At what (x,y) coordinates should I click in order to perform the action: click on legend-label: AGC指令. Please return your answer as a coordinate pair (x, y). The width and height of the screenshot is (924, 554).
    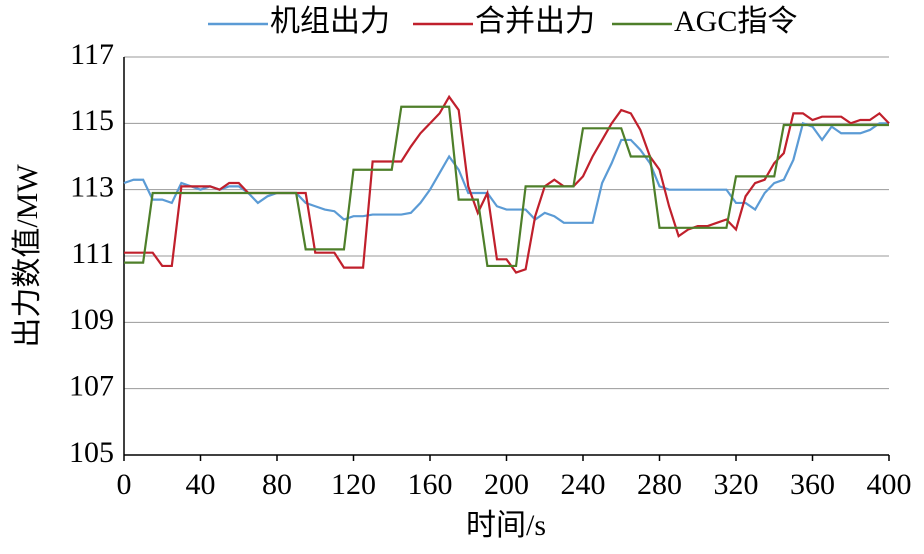
    Looking at the image, I should click on (735, 21).